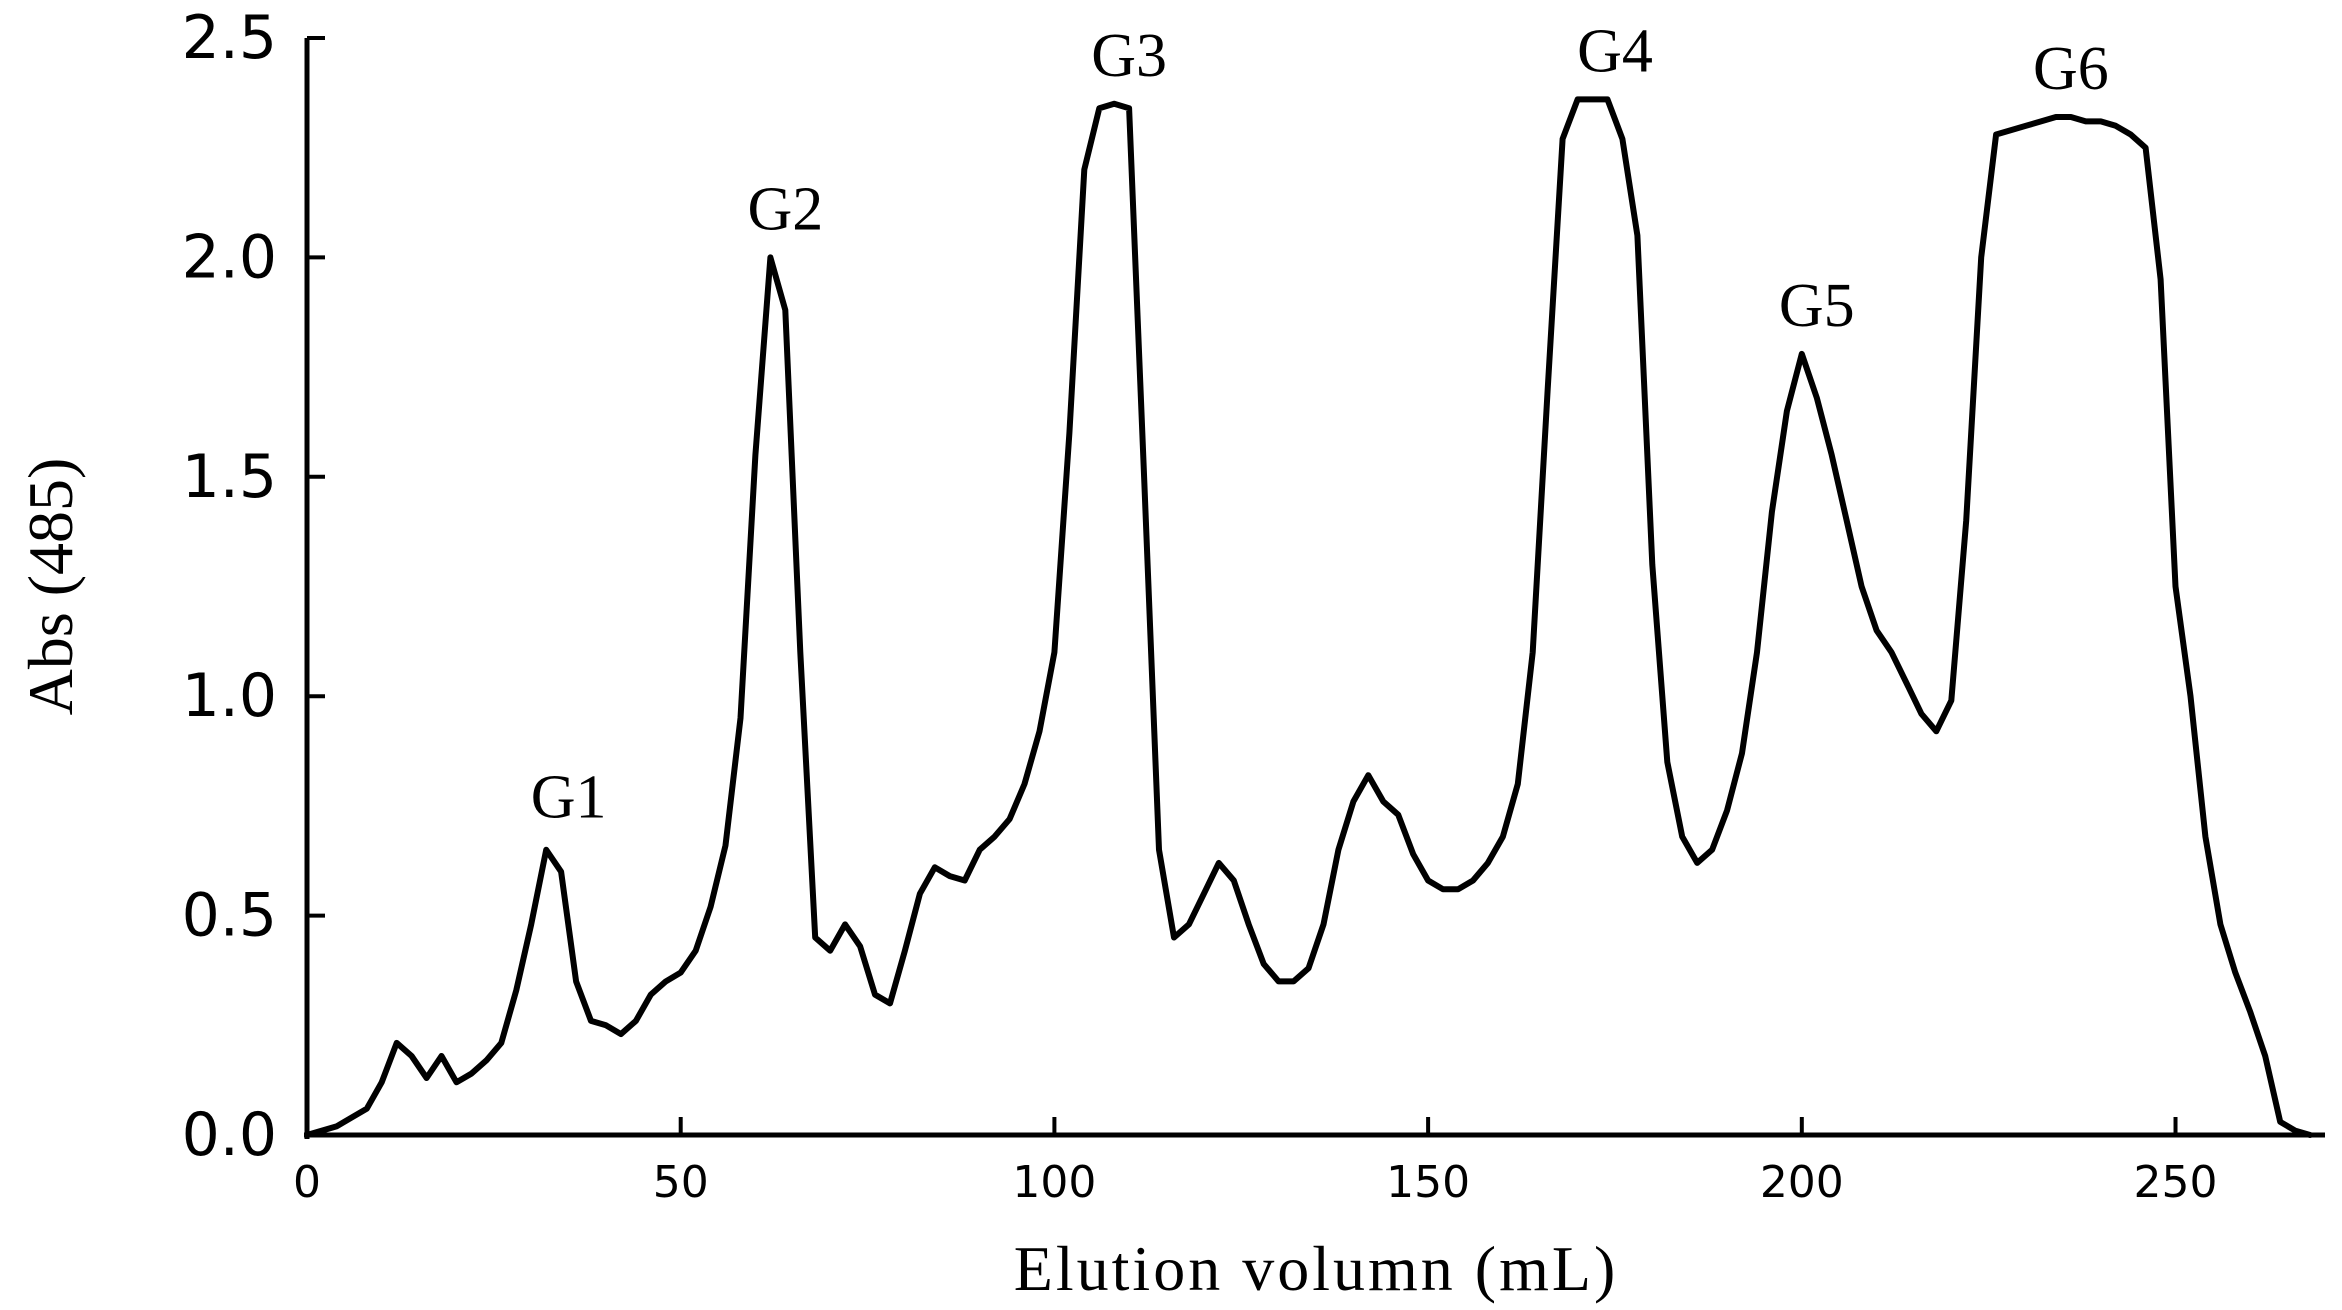  I want to click on x-tick-label: 250, so click(2176, 1182).